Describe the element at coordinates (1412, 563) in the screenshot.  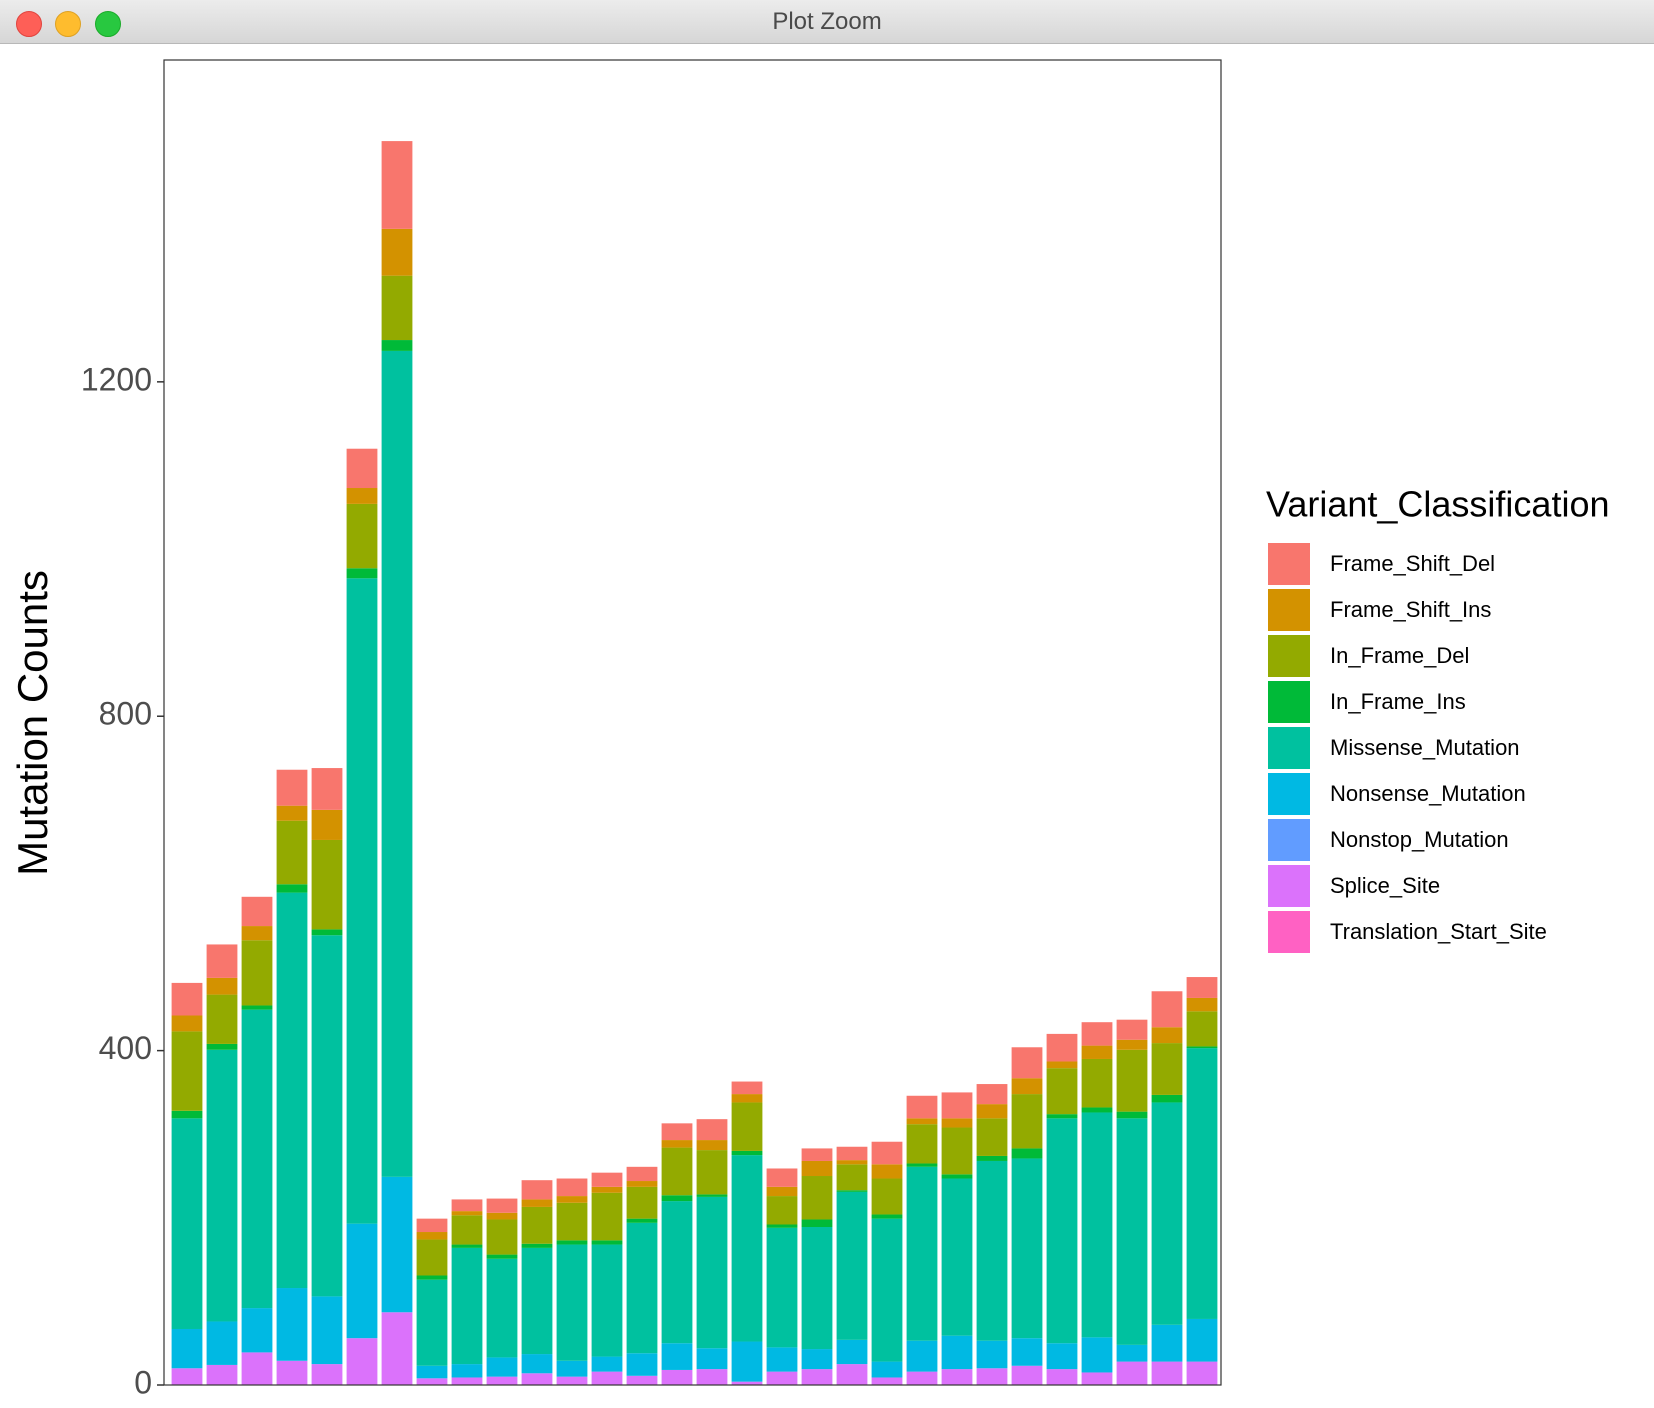
I see `legend-label: Frame_Shift_Del` at that location.